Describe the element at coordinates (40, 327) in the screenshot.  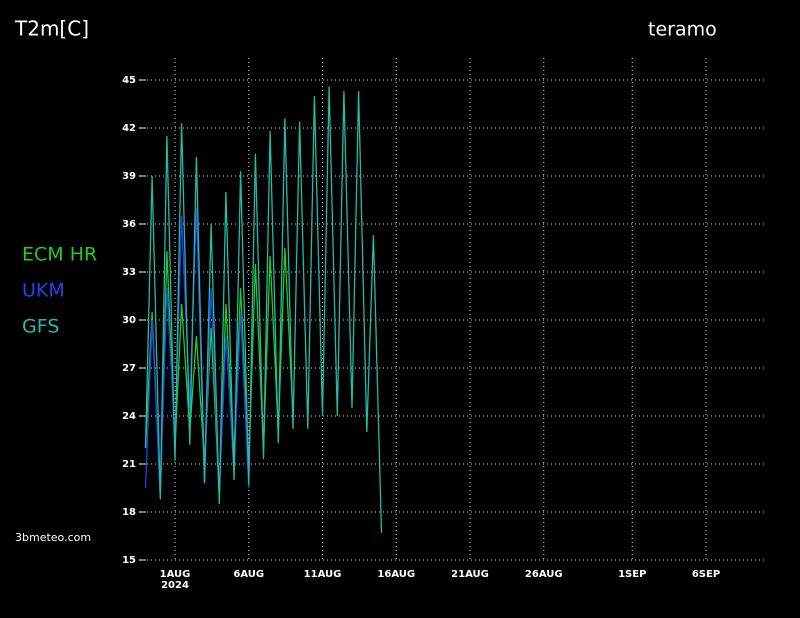
I see `legend-entry: GFS` at that location.